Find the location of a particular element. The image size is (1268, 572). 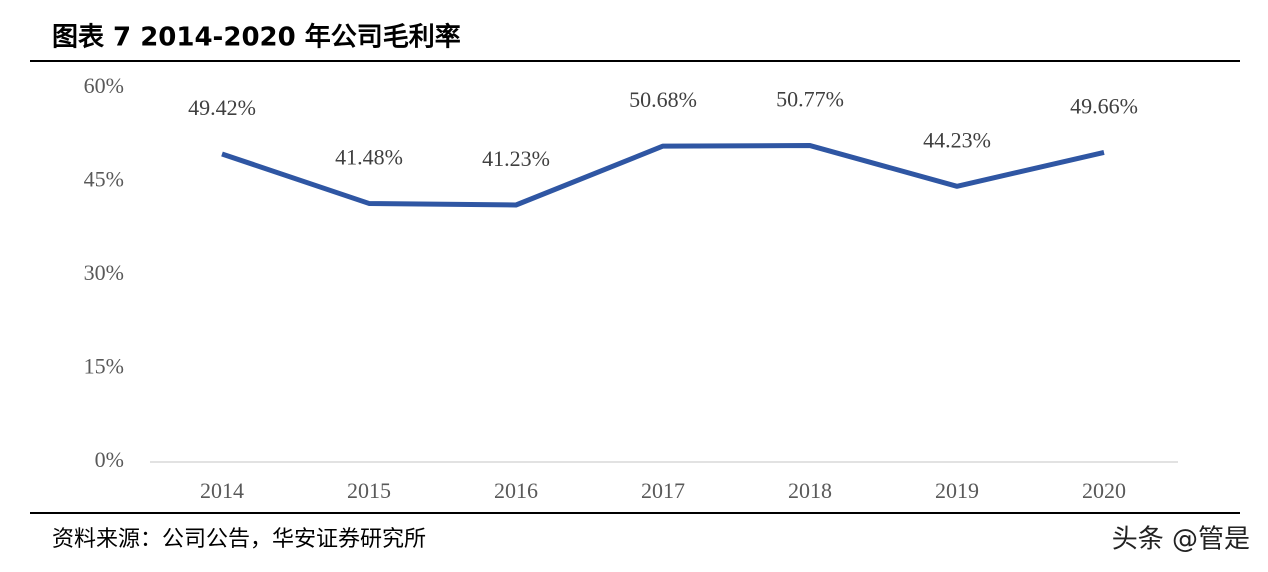

y-tick-label: 45% is located at coordinates (104, 179).